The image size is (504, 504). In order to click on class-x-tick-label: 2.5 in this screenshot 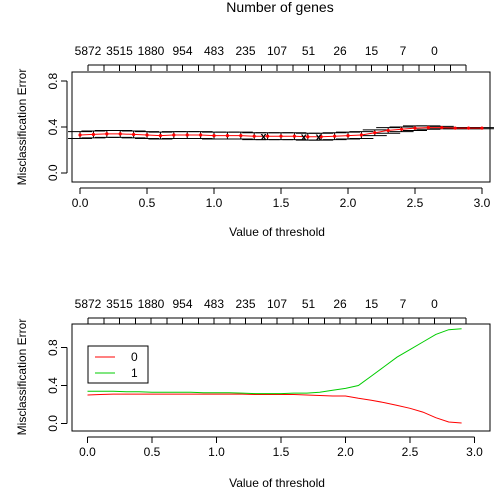, I will do `click(410, 452)`.